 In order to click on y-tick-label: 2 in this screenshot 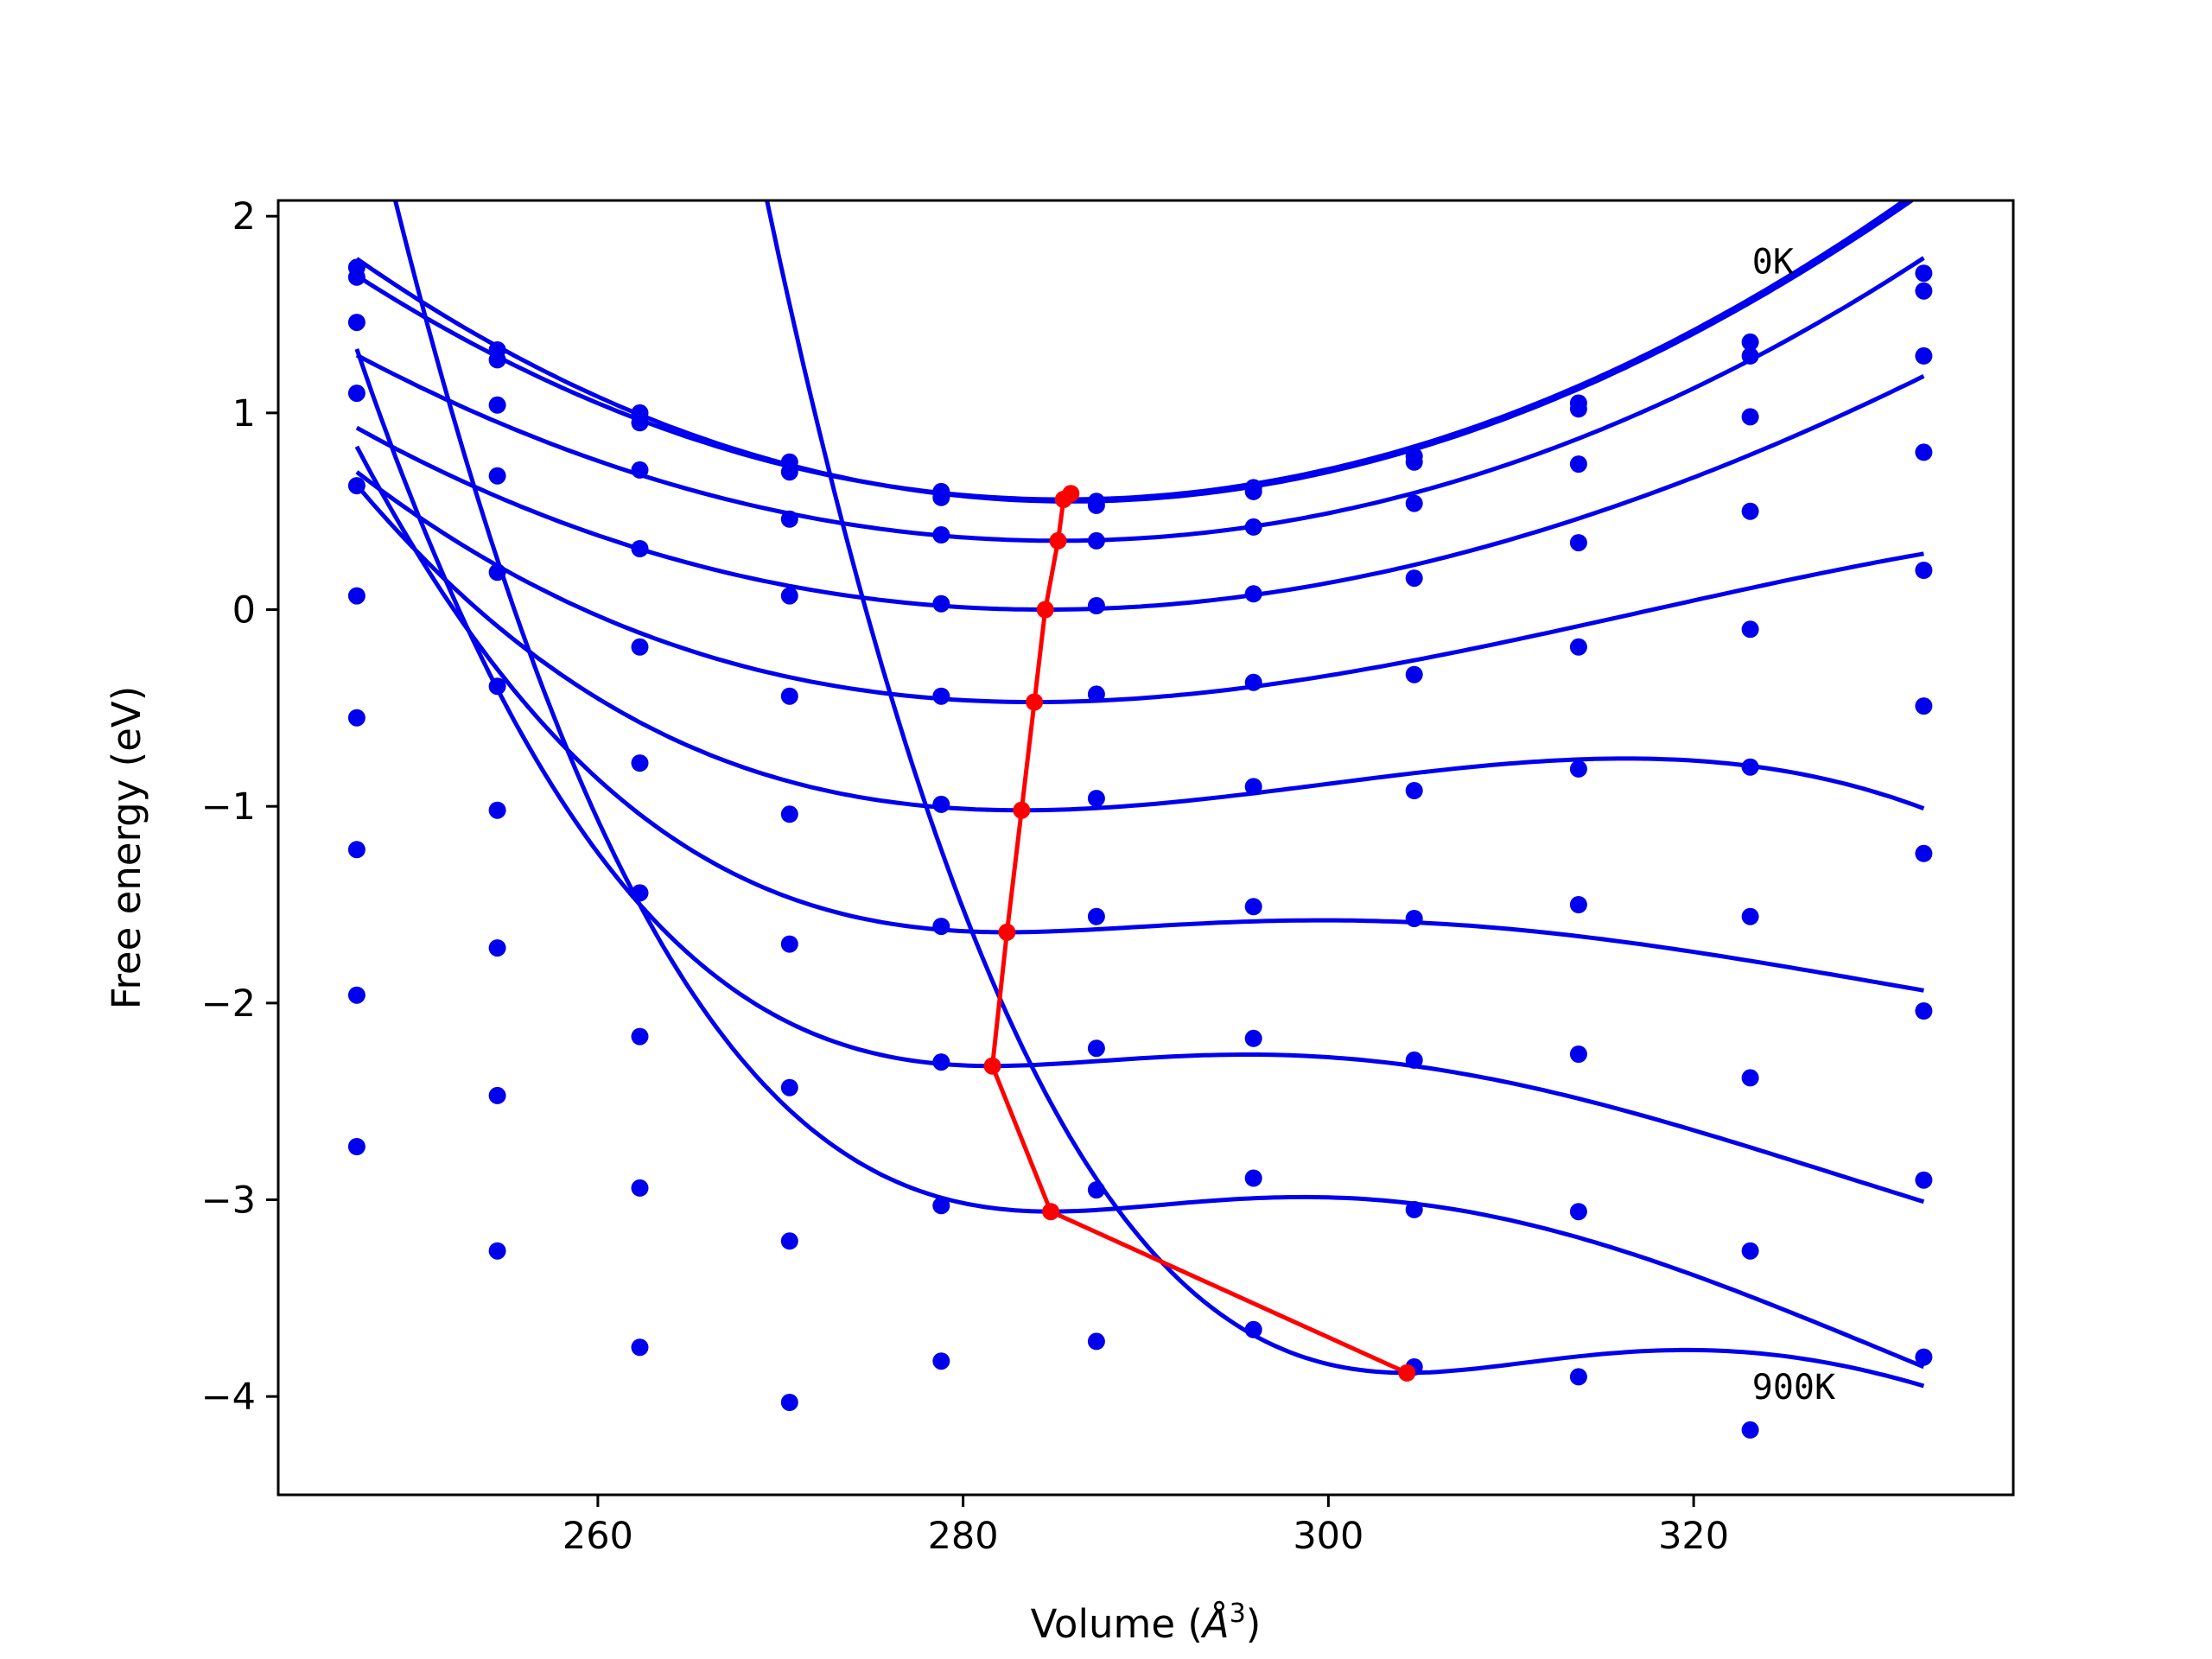, I will do `click(244, 216)`.